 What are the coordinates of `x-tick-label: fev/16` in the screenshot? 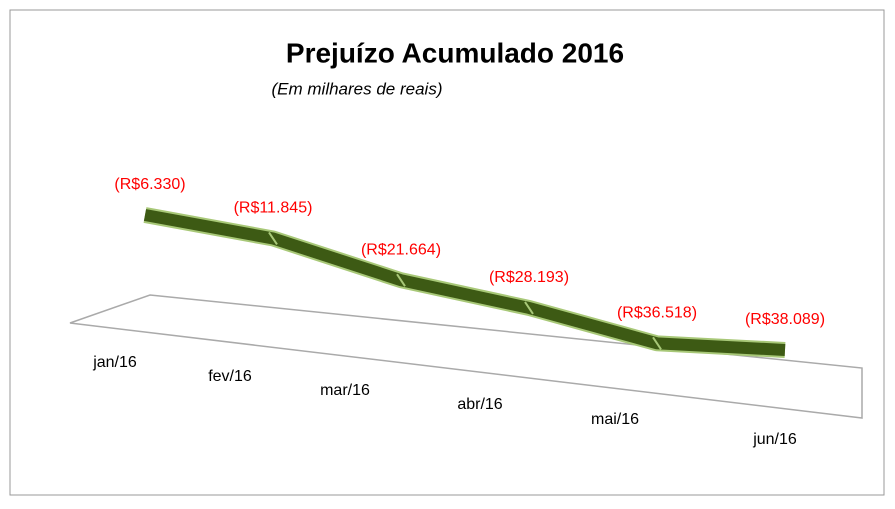 It's located at (230, 376).